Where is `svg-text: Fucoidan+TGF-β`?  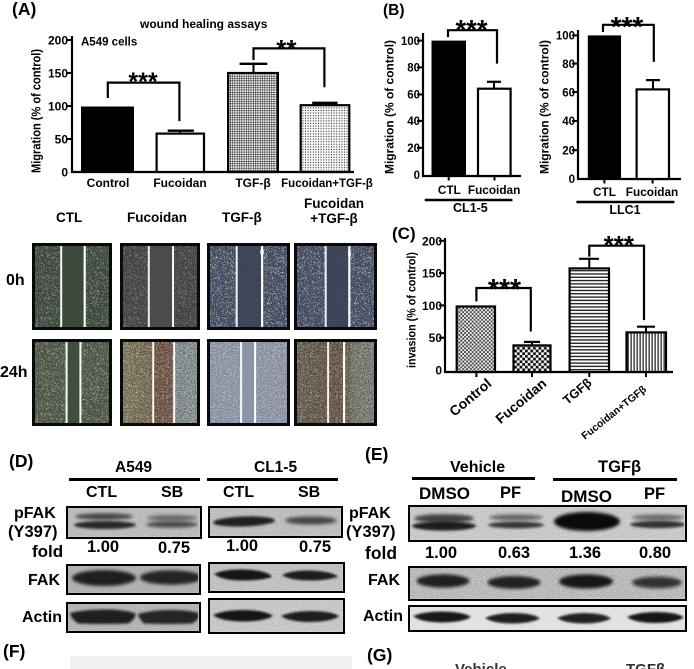 svg-text: Fucoidan+TGF-β is located at coordinates (327, 184).